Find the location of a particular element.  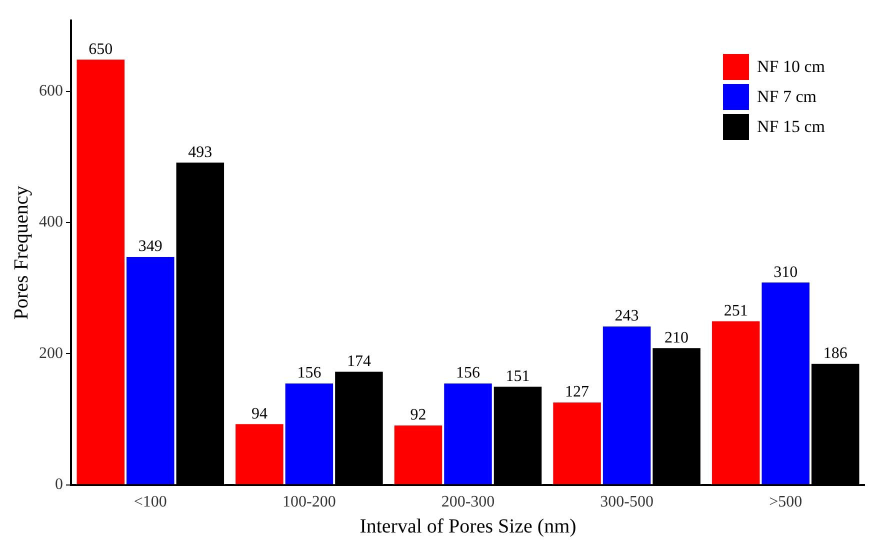

data-label: 186 is located at coordinates (835, 353).